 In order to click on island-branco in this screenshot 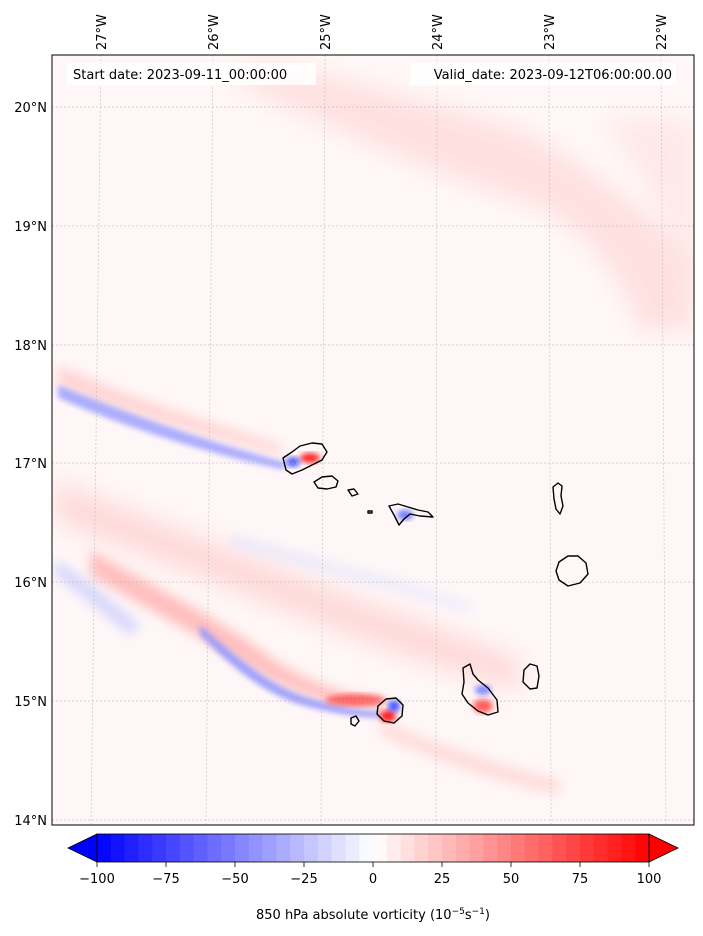, I will do `click(370, 512)`.